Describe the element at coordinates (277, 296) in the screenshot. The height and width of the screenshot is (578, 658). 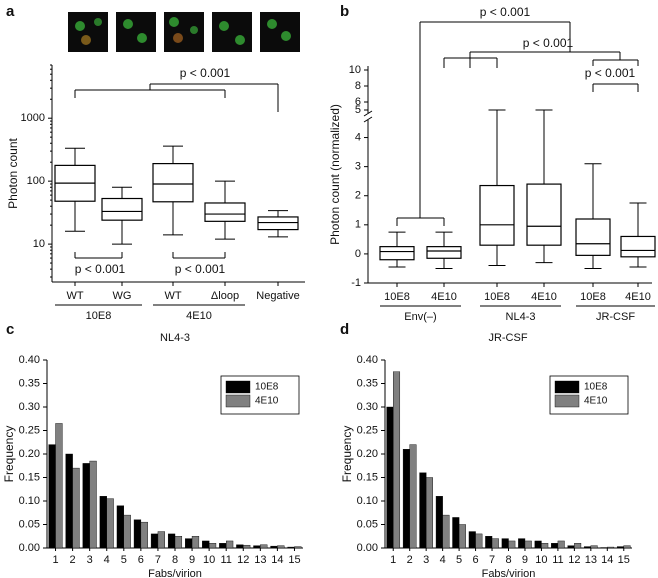
I see `x-tick-label: Negative` at that location.